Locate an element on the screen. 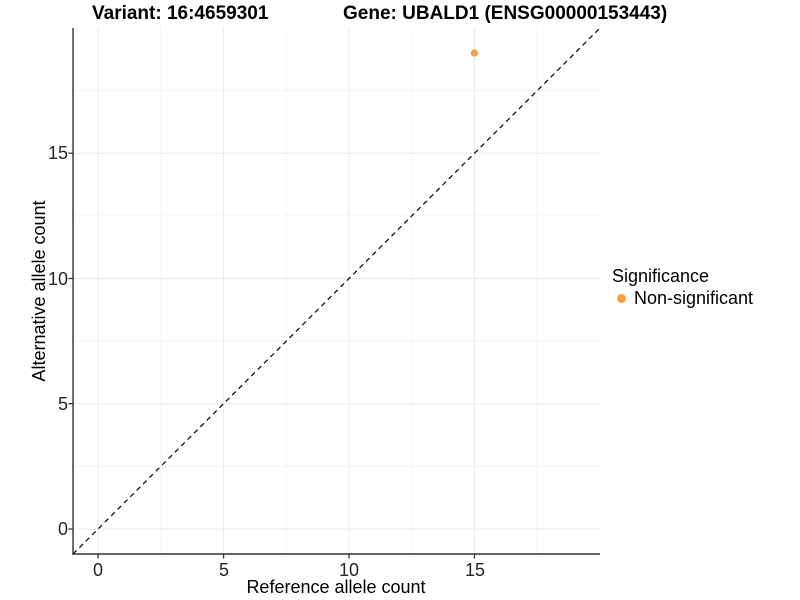  y-tick-label-5: 5 is located at coordinates (62, 404).